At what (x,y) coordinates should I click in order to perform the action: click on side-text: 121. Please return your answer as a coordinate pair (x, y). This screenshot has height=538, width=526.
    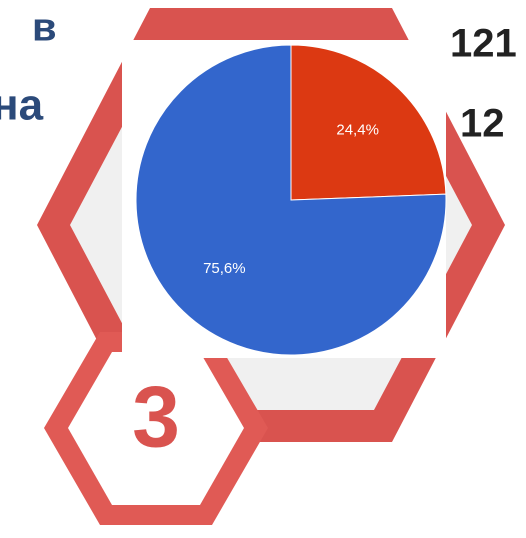
    Looking at the image, I should click on (483, 44).